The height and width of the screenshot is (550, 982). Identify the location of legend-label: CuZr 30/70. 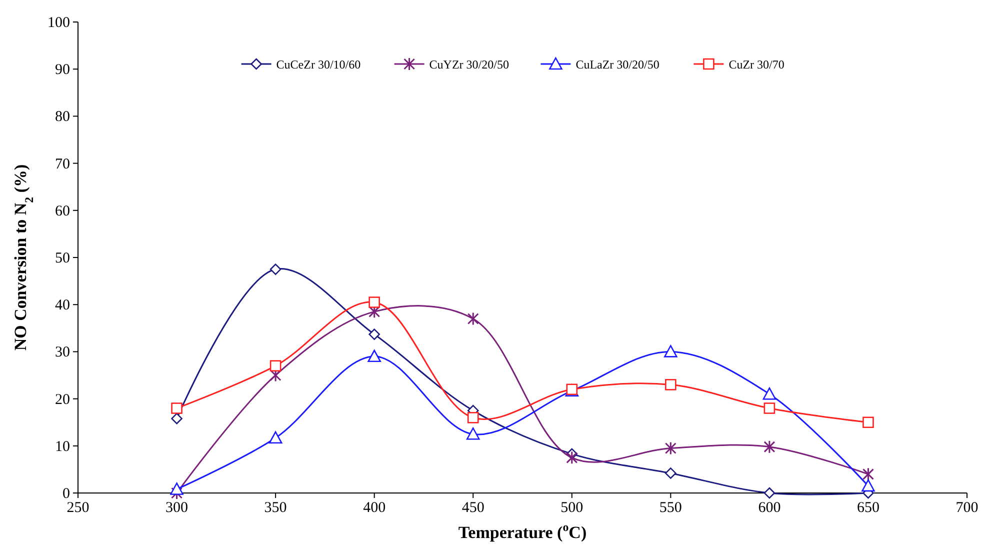
(756, 65).